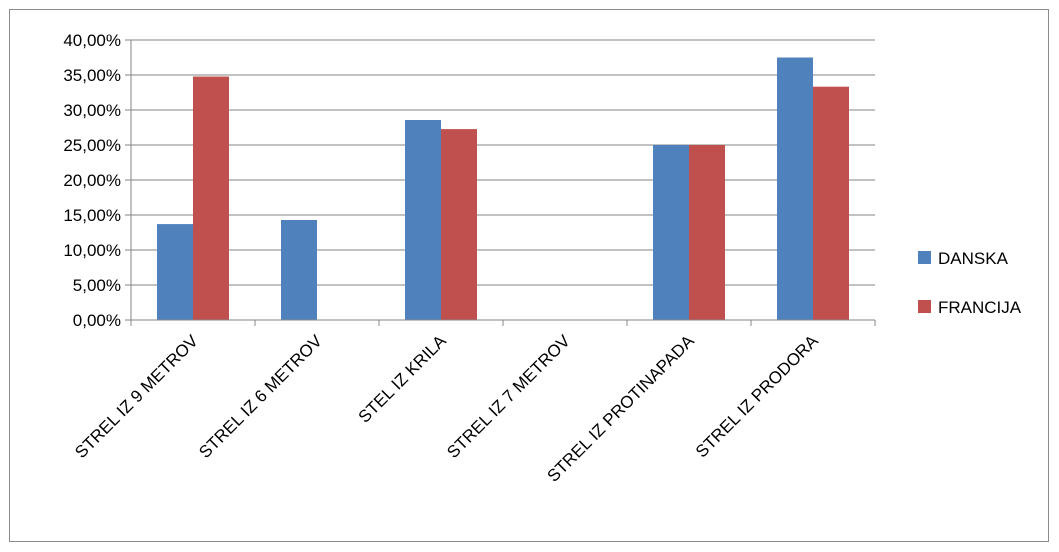 This screenshot has height=552, width=1059. What do you see at coordinates (757, 396) in the screenshot?
I see `x-category-label: STREL IZ PRODORA` at bounding box center [757, 396].